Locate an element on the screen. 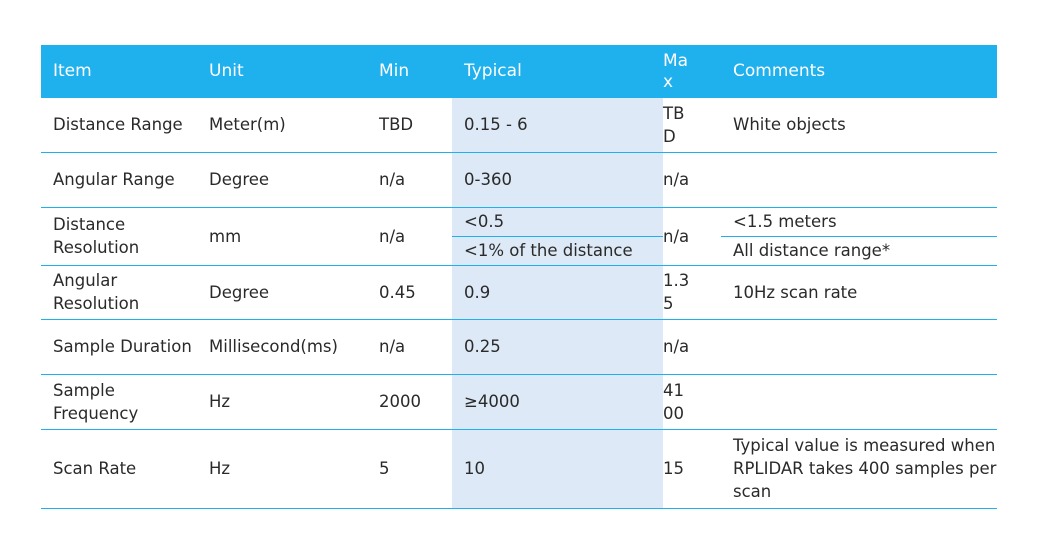 This screenshot has height=550, width=1040. cell-min: 5 is located at coordinates (409, 469).